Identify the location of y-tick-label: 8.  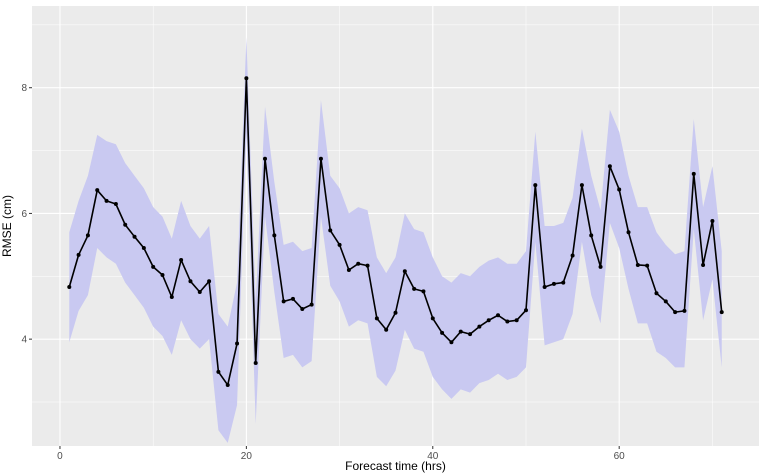
(24, 88).